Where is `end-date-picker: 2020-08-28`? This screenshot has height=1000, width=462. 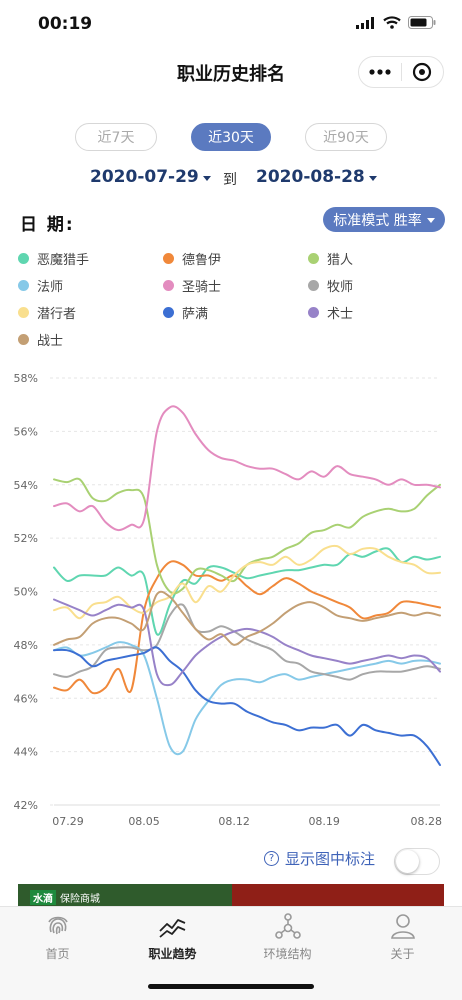 end-date-picker: 2020-08-28 is located at coordinates (316, 177).